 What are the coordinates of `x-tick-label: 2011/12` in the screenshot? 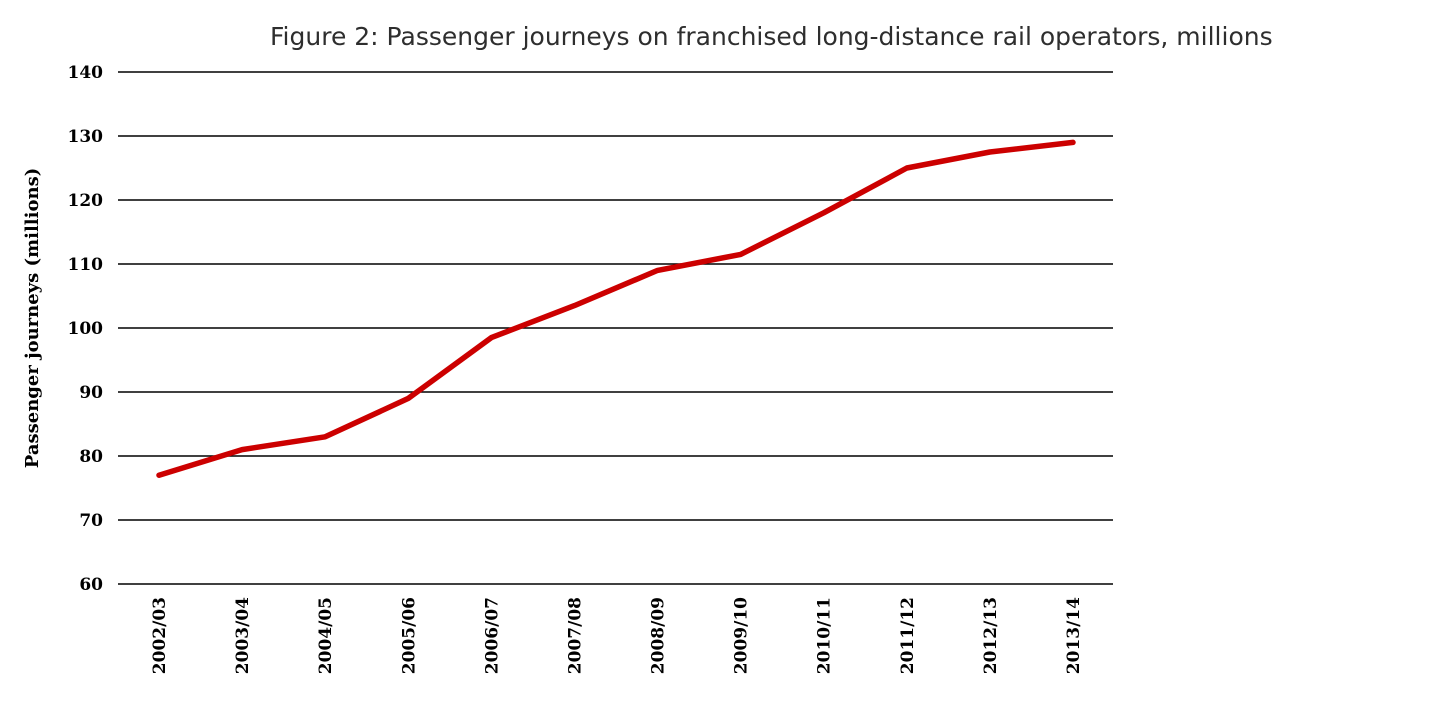 It's located at (908, 635).